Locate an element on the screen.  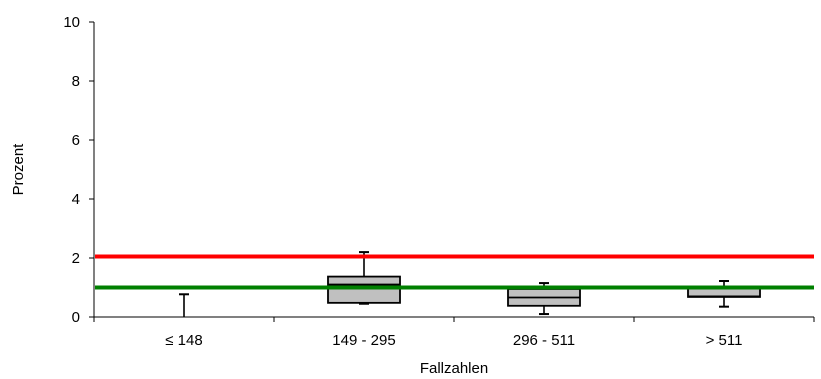
y-tick-label: 0 is located at coordinates (76, 317).